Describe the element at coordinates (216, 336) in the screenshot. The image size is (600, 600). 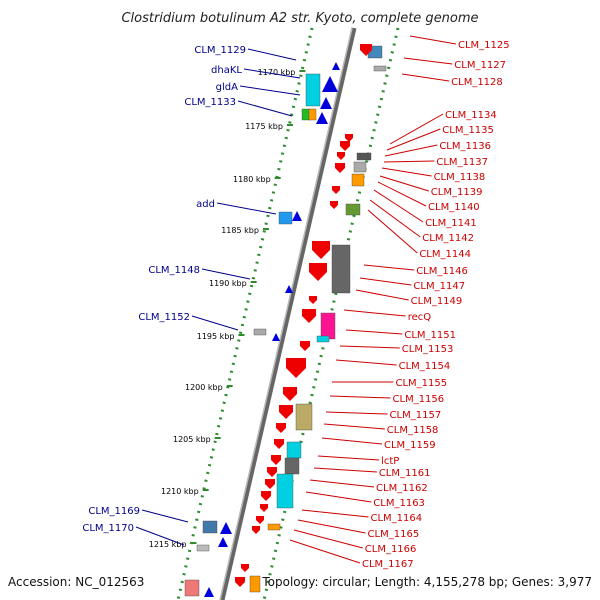
I see `kbp-tick-label: 1195 kbp` at that location.